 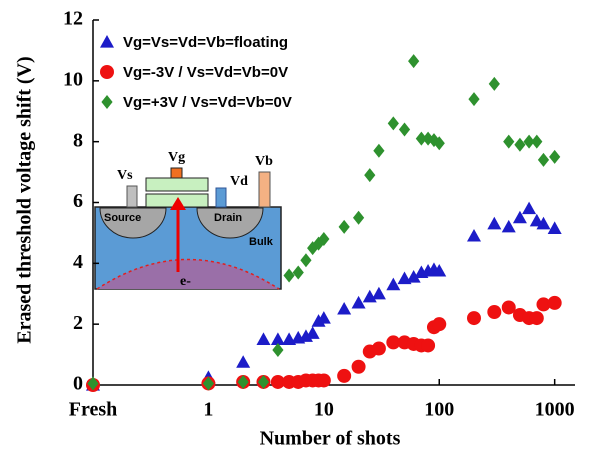 What do you see at coordinates (555, 410) in the screenshot?
I see `x-tick-label: 1000` at bounding box center [555, 410].